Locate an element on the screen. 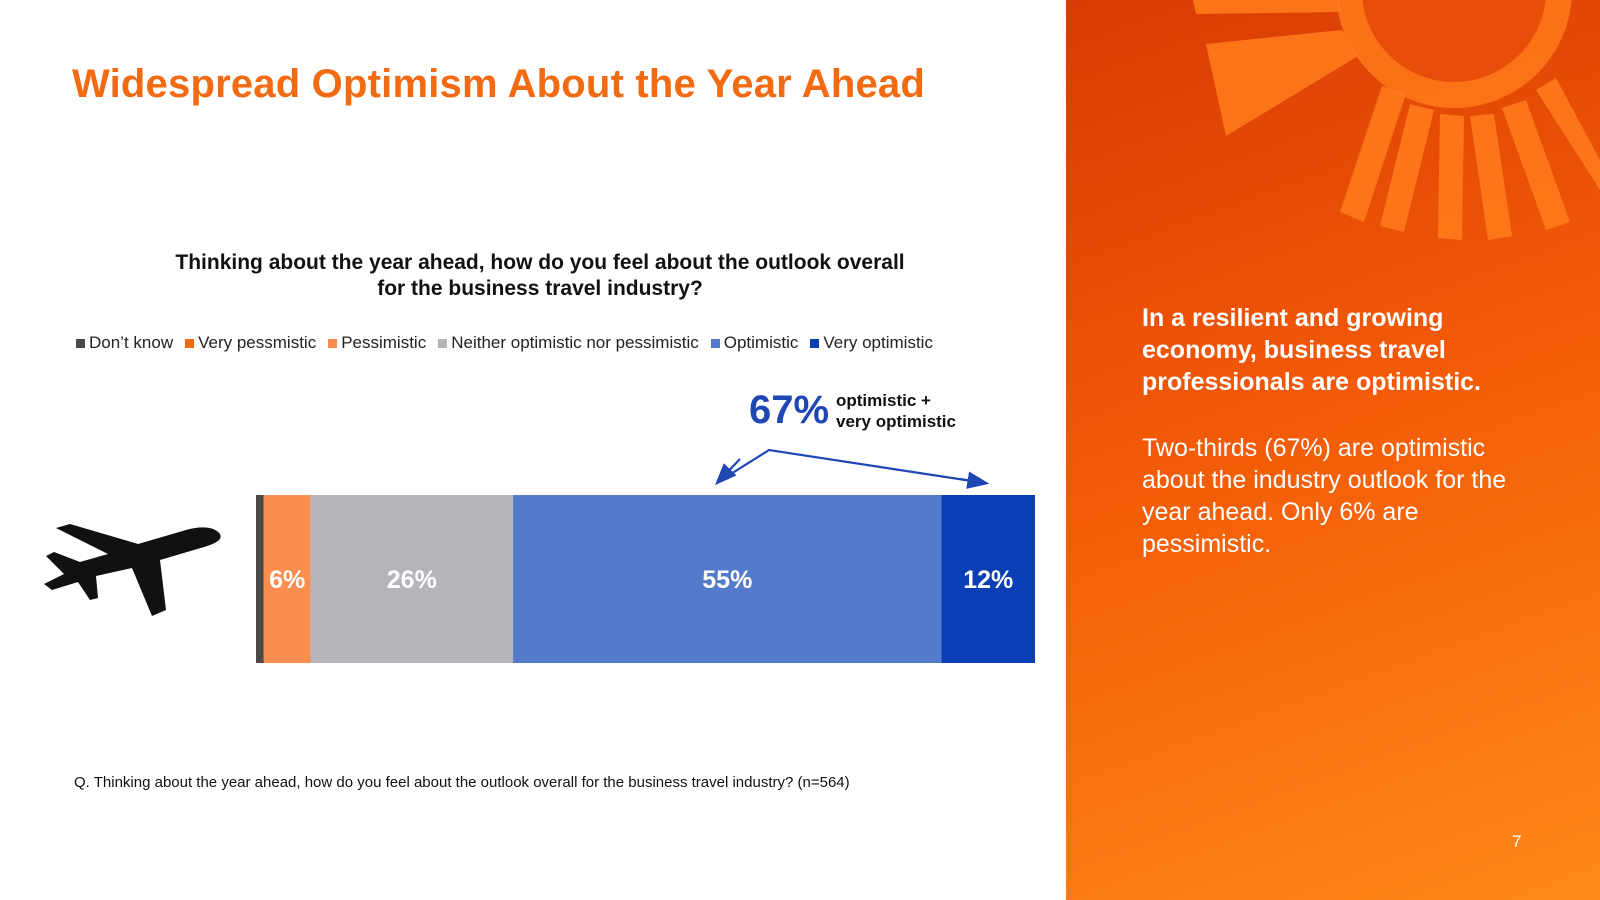 The height and width of the screenshot is (900, 1600). callout-label: optimistic + very optimistic is located at coordinates (896, 411).